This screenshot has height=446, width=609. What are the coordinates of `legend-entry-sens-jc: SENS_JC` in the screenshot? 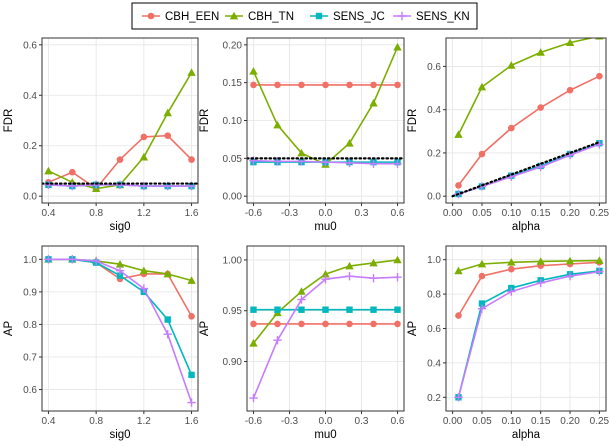 It's located at (347, 17).